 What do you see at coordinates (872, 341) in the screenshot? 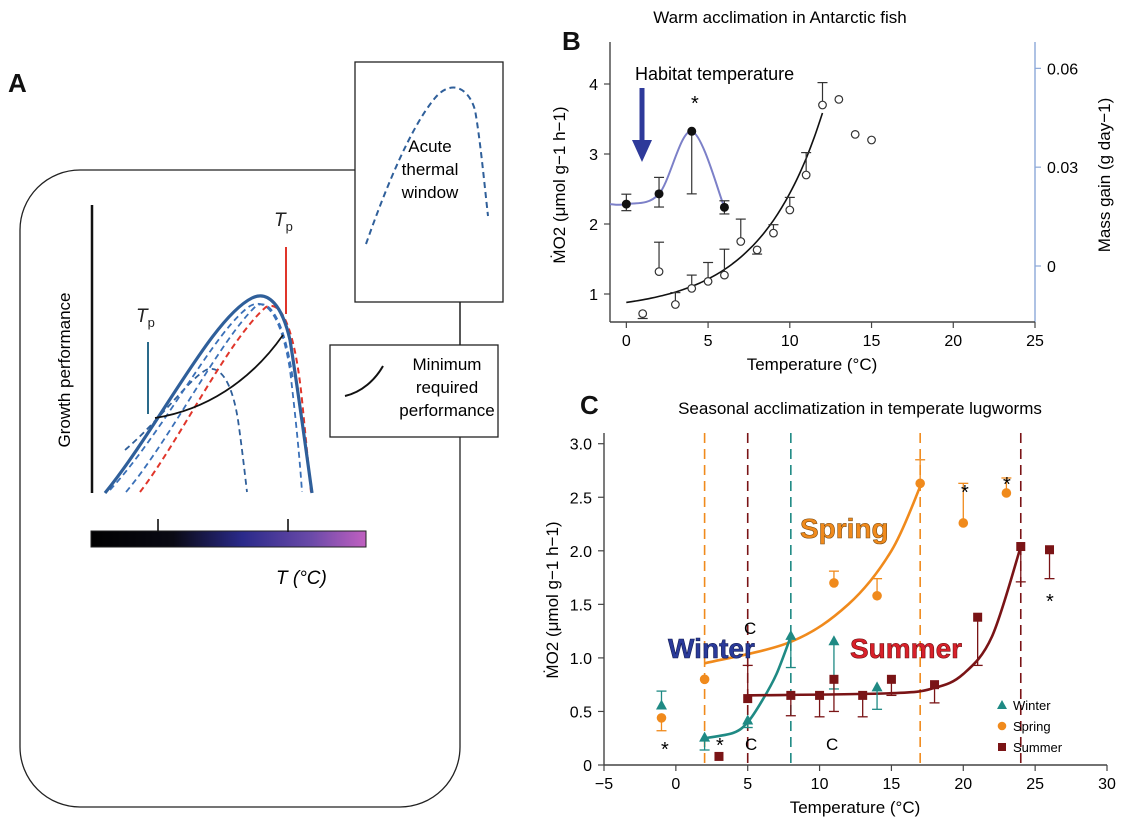
I see `b-xtick-label-3: 15` at bounding box center [872, 341].